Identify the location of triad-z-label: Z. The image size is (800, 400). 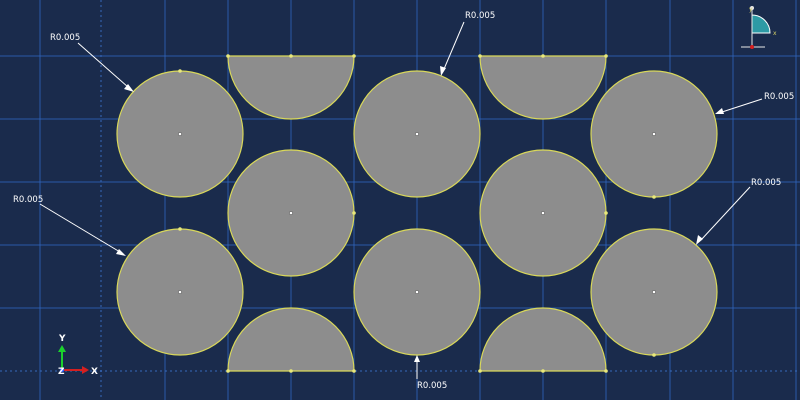
(61, 372).